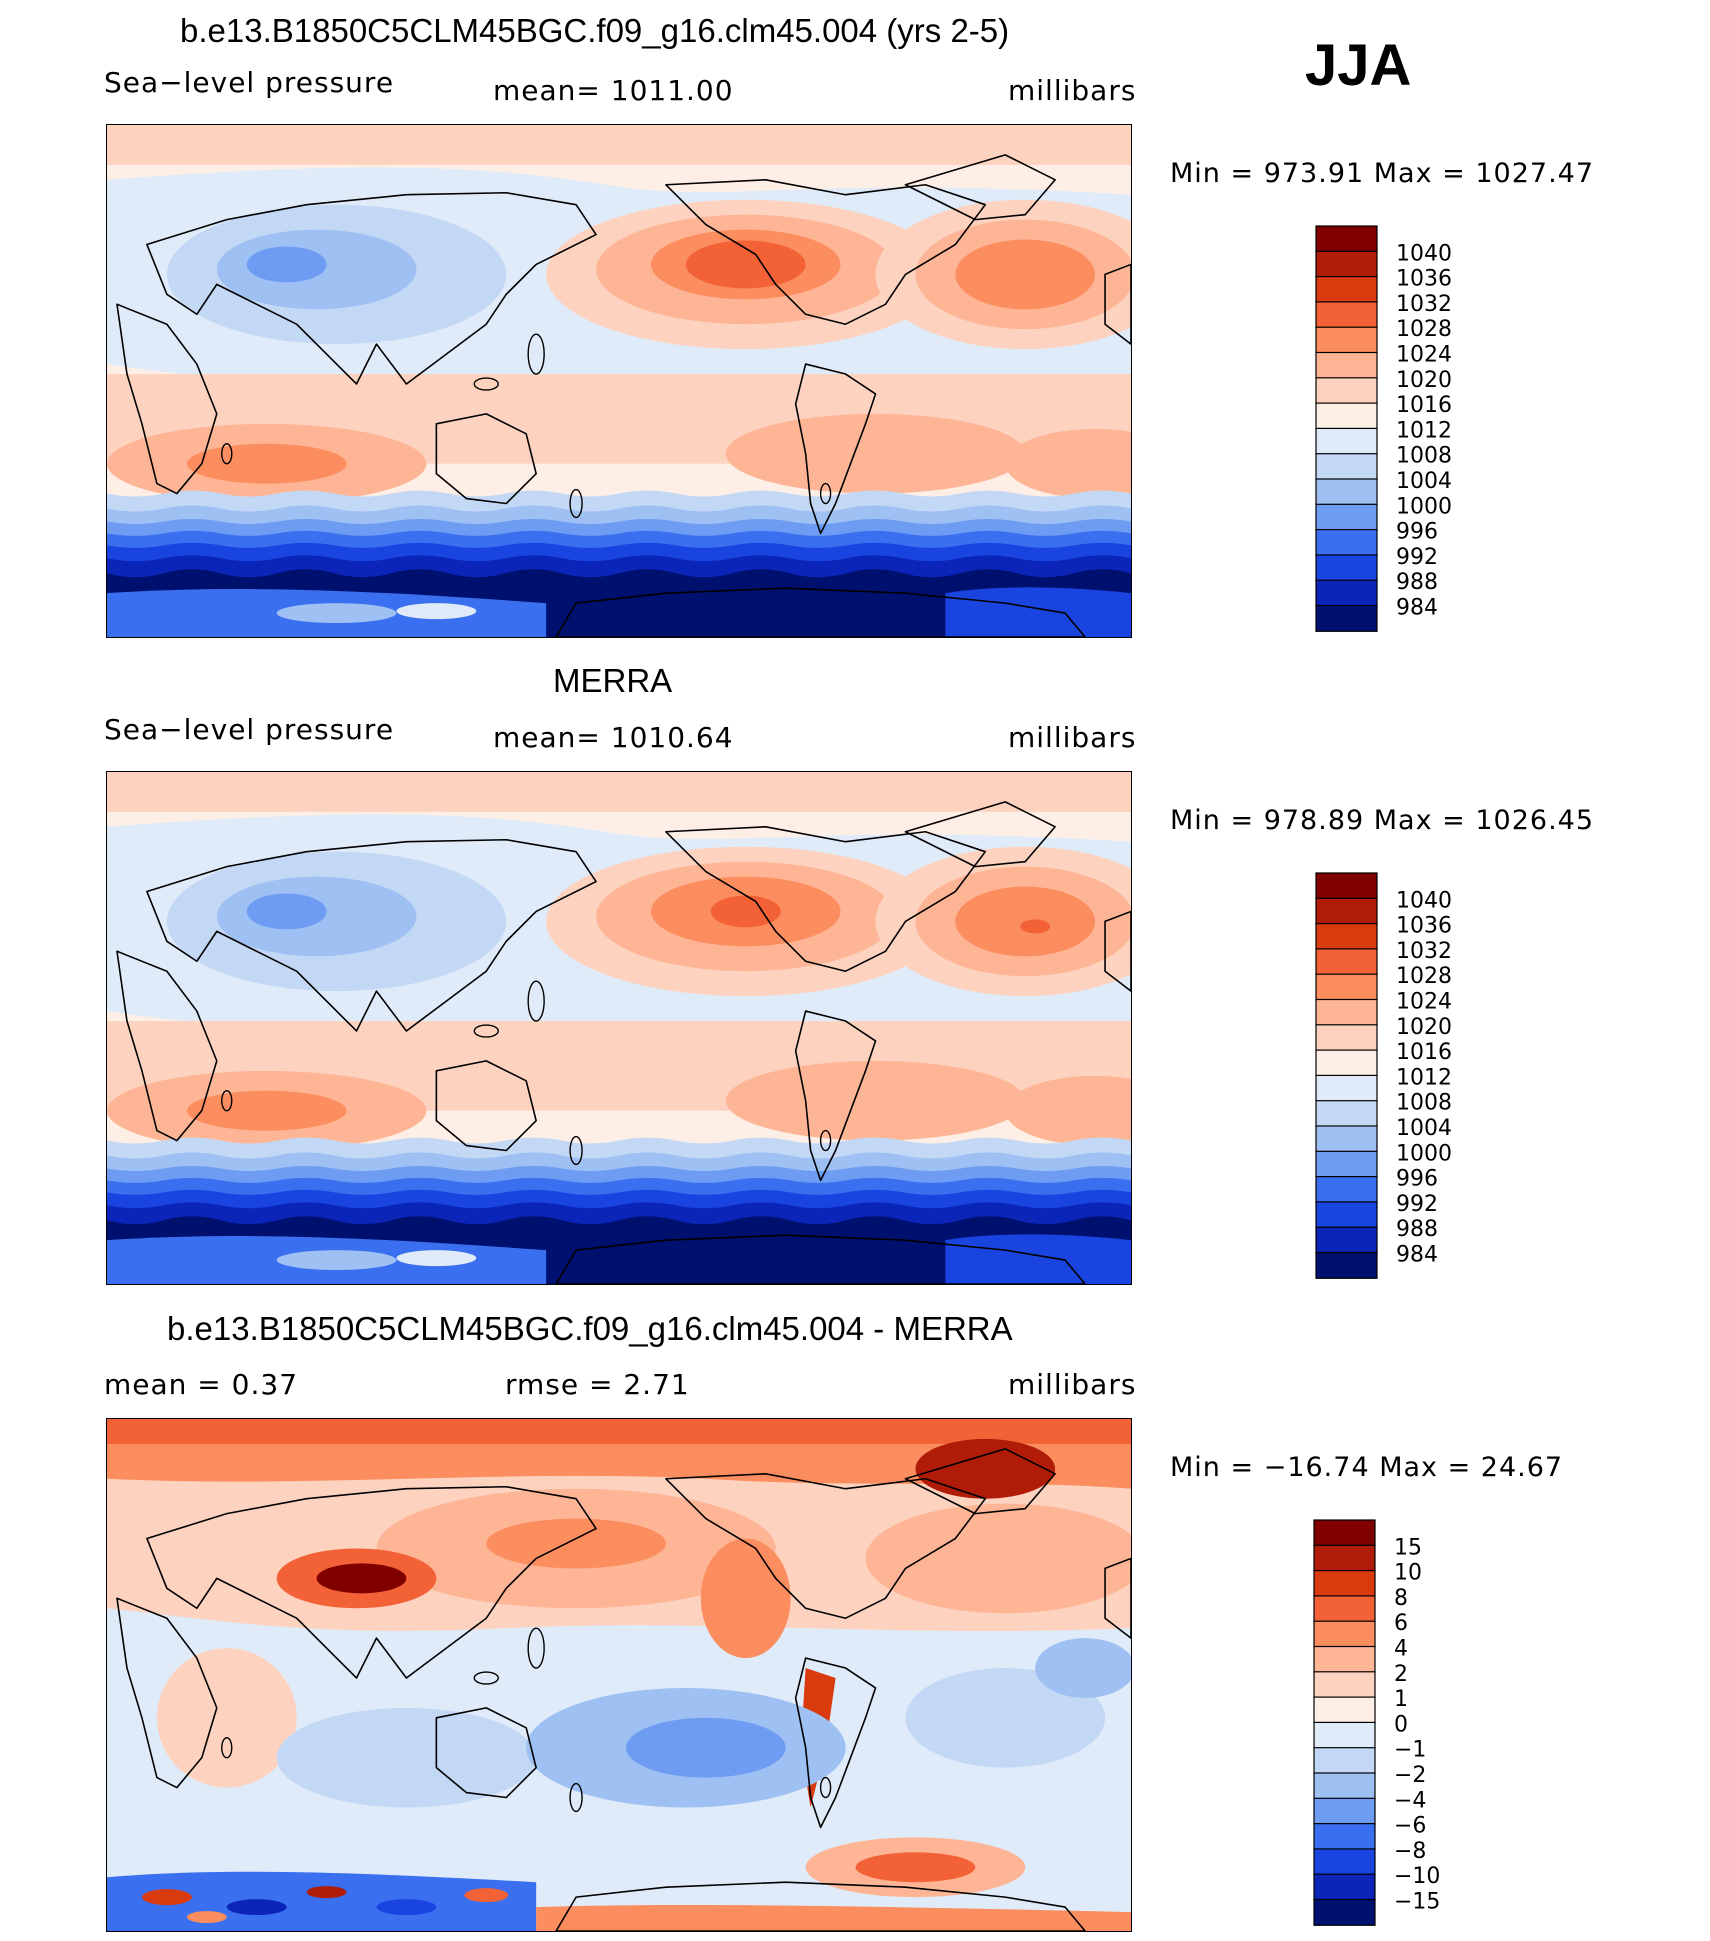 The height and width of the screenshot is (1941, 1710). What do you see at coordinates (1401, 1674) in the screenshot?
I see `colorbar-3-tick-label: 2` at bounding box center [1401, 1674].